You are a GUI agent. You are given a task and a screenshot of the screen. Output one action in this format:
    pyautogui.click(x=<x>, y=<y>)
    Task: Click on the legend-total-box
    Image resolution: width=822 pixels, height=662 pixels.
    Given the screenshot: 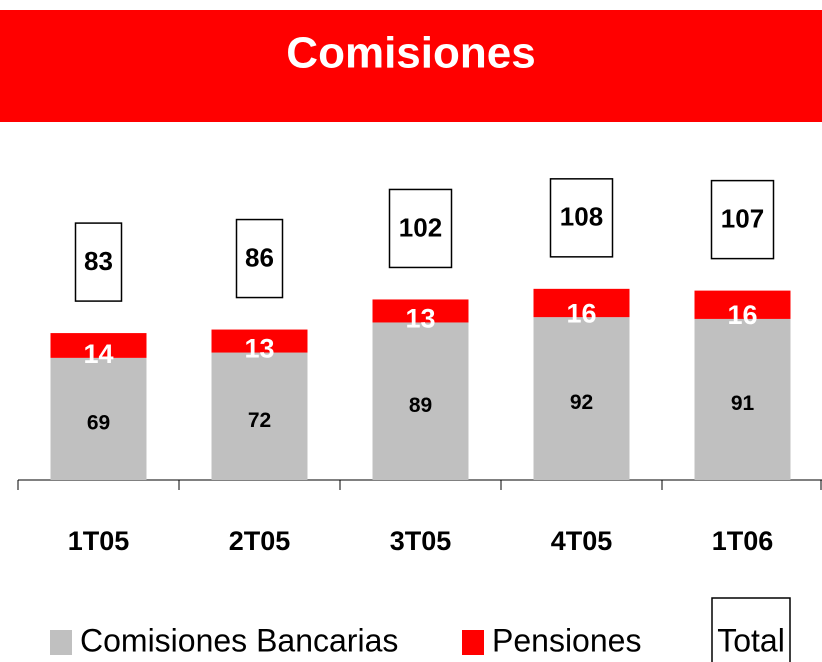 What is the action you would take?
    pyautogui.click(x=751, y=629)
    